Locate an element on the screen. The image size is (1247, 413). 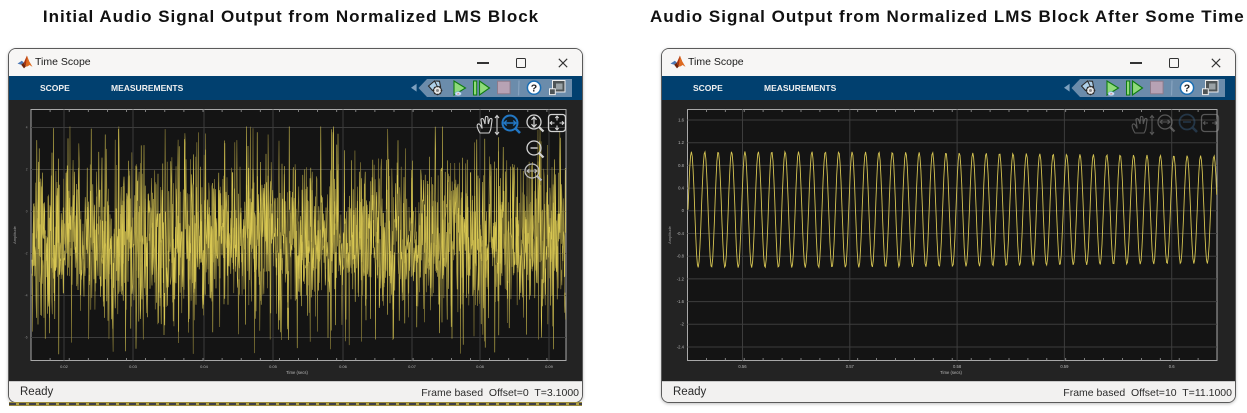
svg-text: 0.05 is located at coordinates (273, 366).